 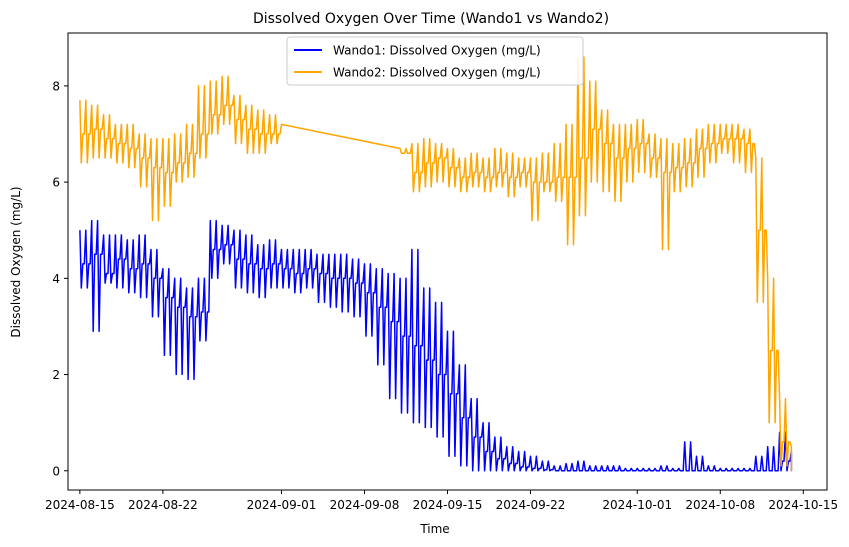 I want to click on x-tick-label: 2024-09-08, so click(x=365, y=505).